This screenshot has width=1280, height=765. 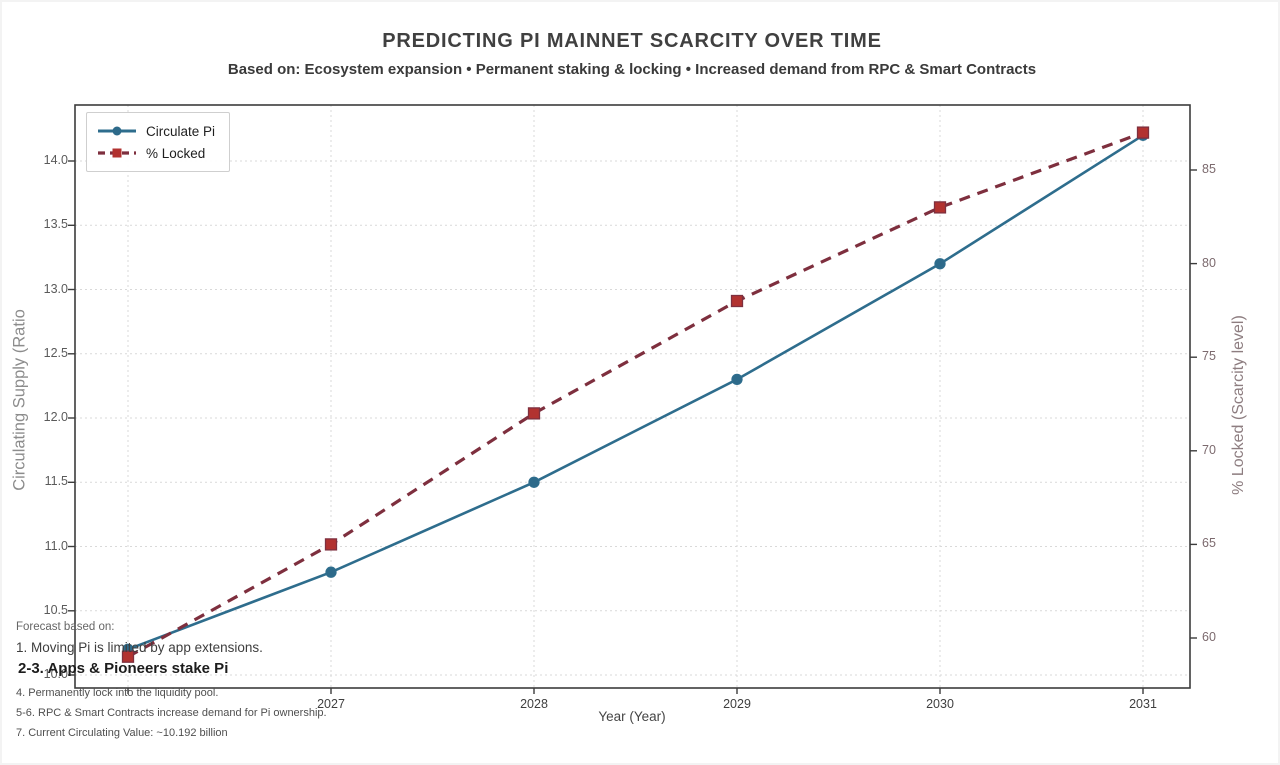 What do you see at coordinates (737, 704) in the screenshot?
I see `x-tick-label: 2029` at bounding box center [737, 704].